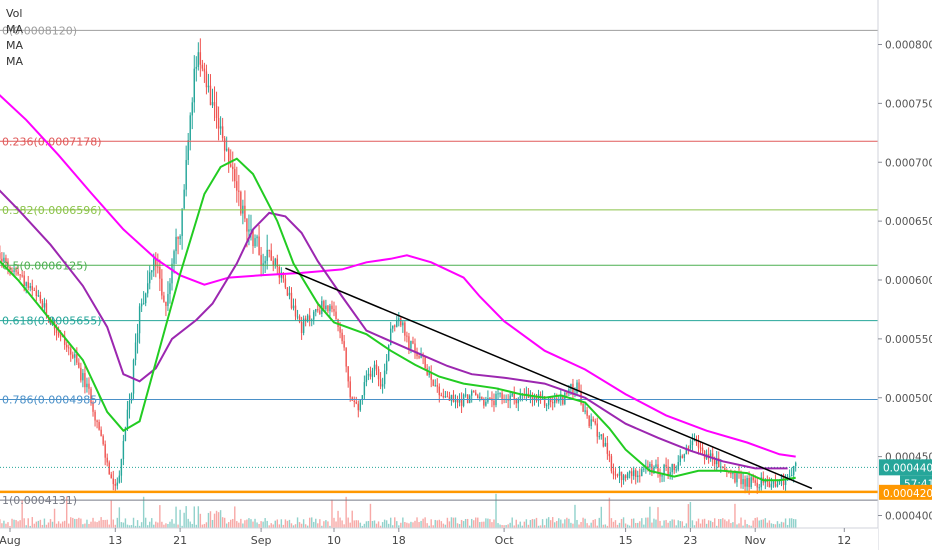  What do you see at coordinates (905, 467) in the screenshot?
I see `last-price-badge` at bounding box center [905, 467].